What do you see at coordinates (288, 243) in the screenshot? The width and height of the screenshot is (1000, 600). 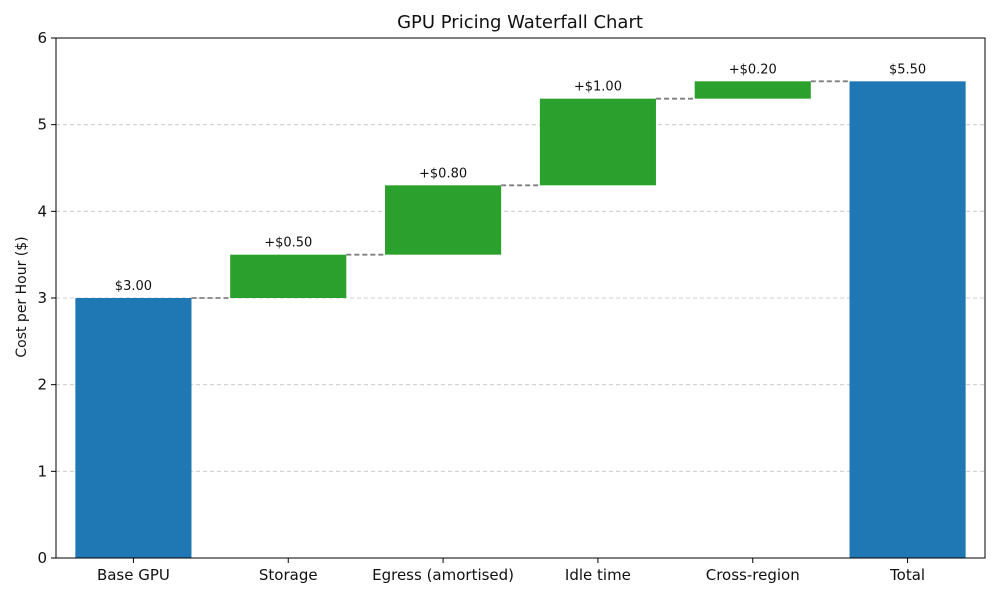 I see `data-label: +$0.50` at bounding box center [288, 243].